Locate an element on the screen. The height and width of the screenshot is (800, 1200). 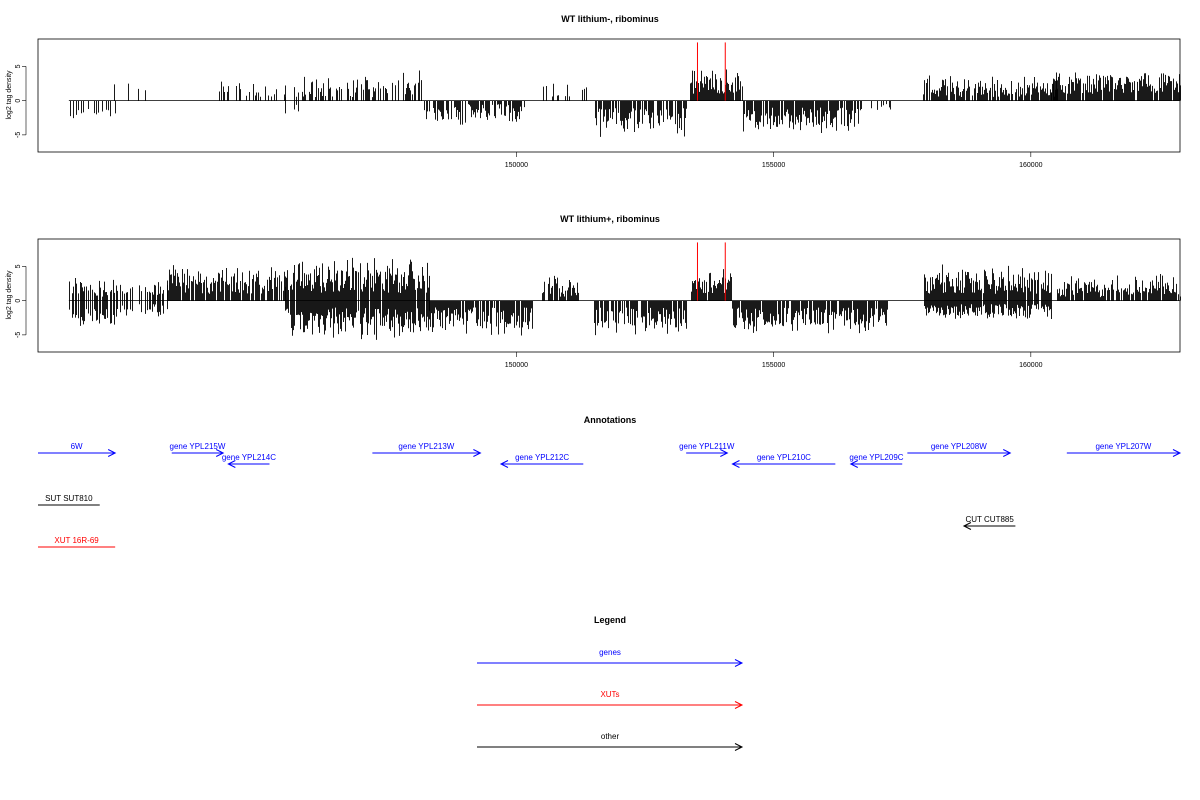
annotation-gene: 6W is located at coordinates (77, 449).